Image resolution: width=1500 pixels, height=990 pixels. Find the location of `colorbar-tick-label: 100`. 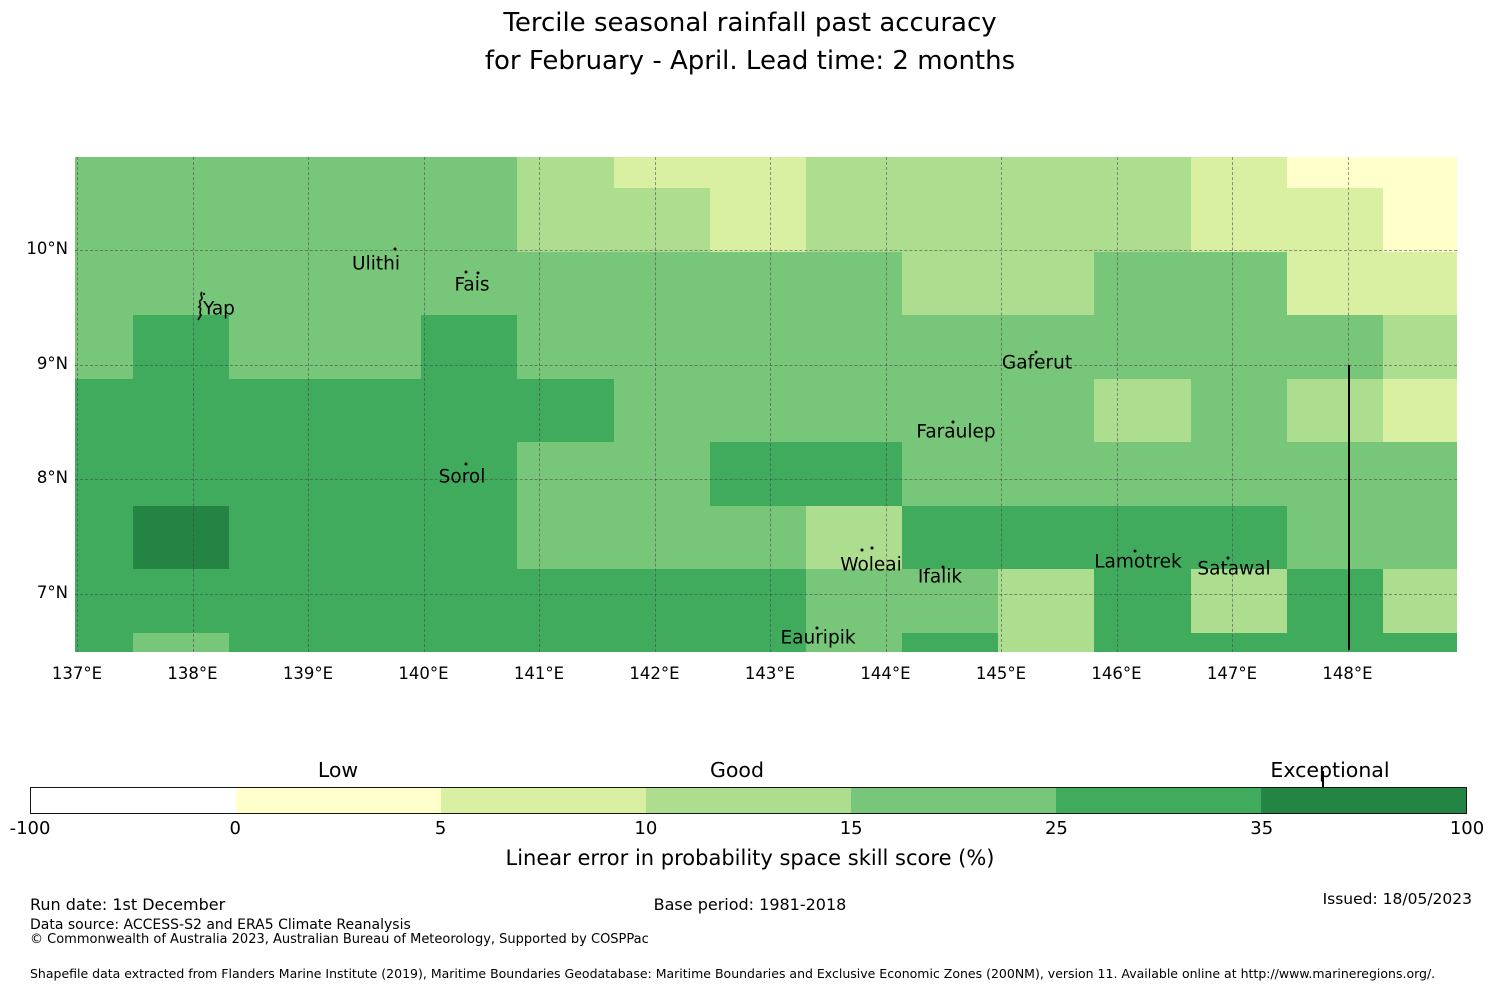

colorbar-tick-label: 100 is located at coordinates (1467, 828).